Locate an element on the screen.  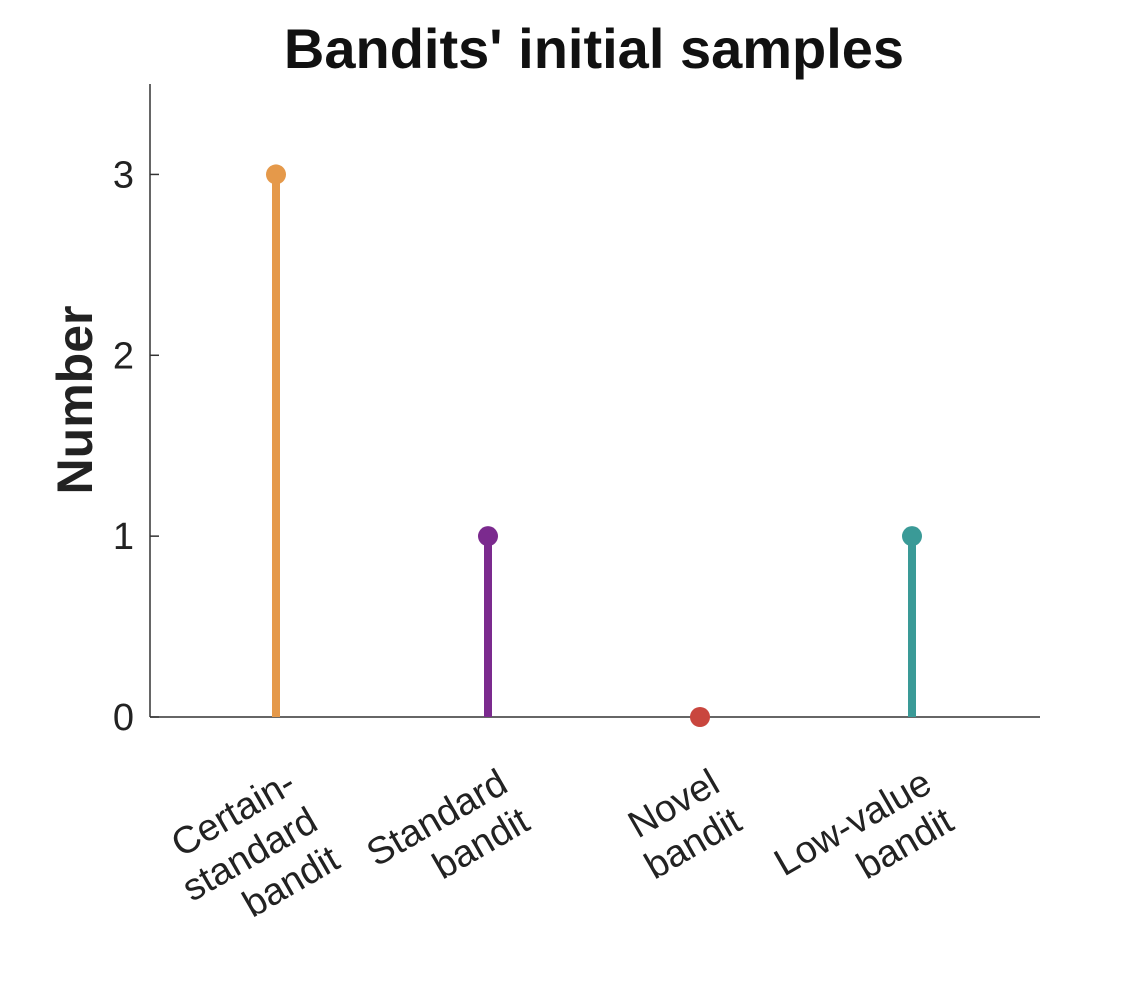
x-tick-text-4: Low-valuebandit is located at coordinates (863, 841).